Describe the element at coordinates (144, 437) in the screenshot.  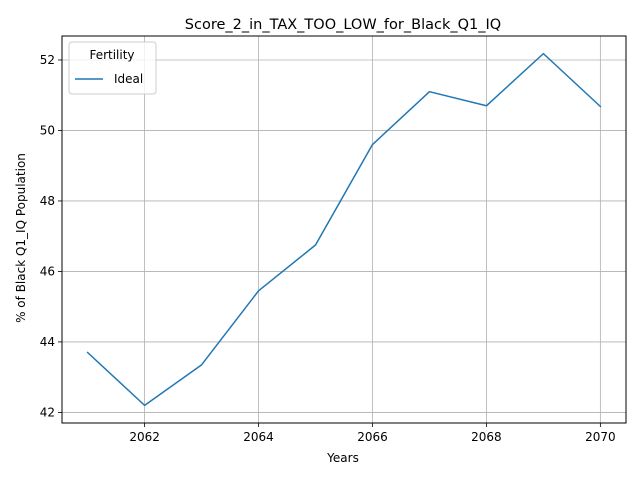
I see `x-tick-label: 2062` at that location.